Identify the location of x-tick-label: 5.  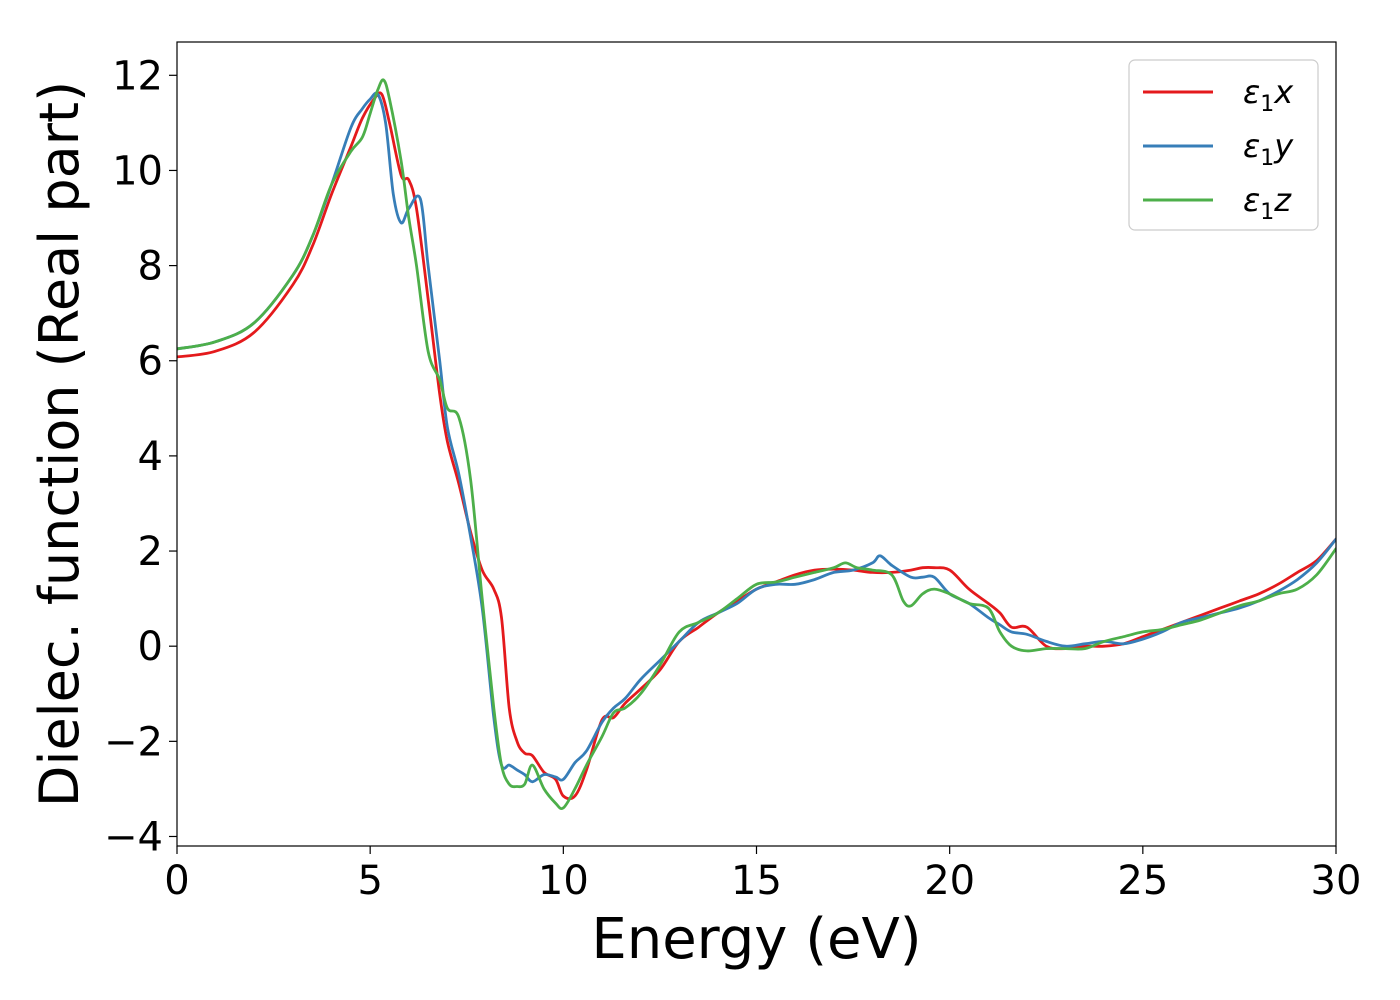
(369, 881).